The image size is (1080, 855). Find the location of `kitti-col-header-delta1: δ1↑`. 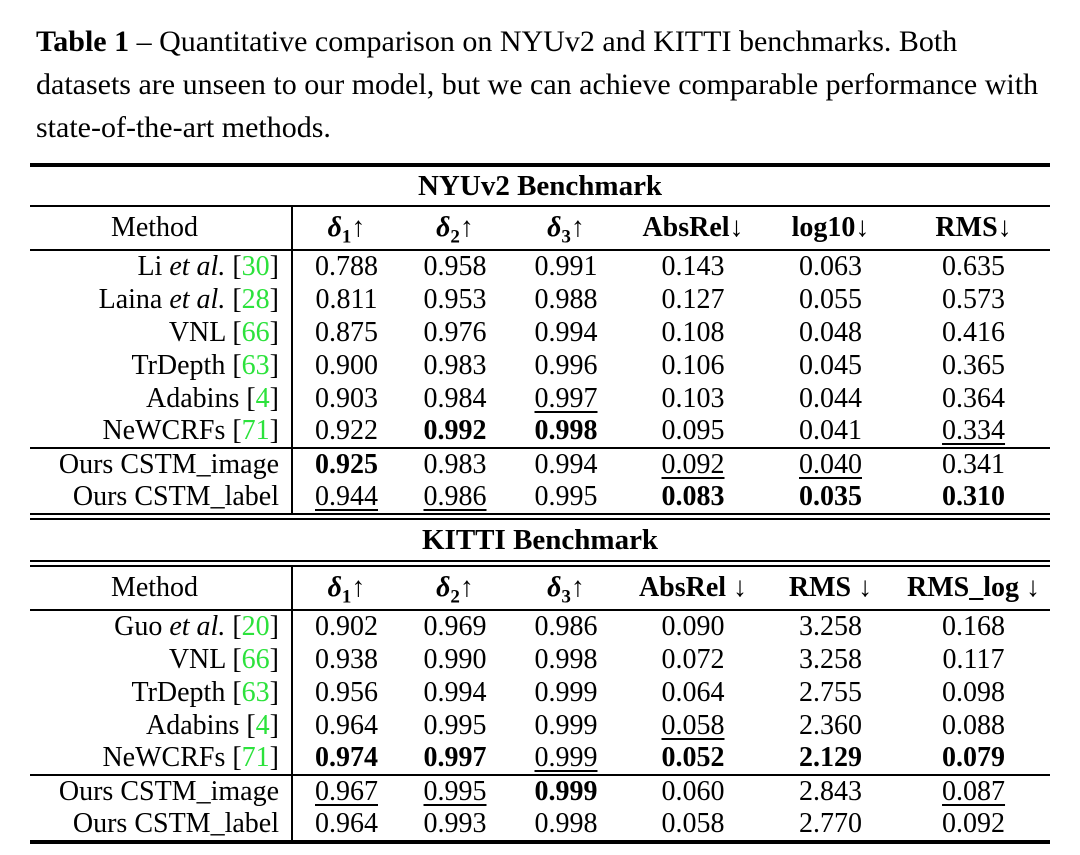

kitti-col-header-delta1: δ1↑ is located at coordinates (346, 587).